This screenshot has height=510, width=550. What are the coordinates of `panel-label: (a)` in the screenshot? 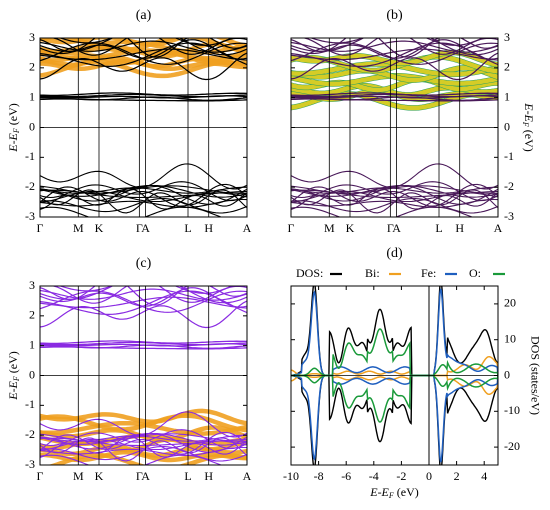 It's located at (144, 15).